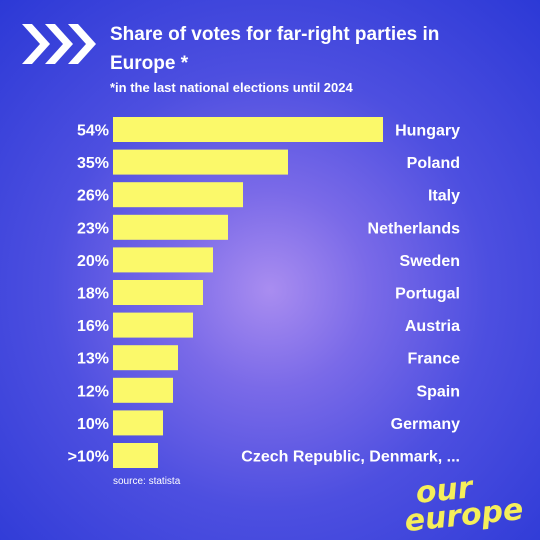 This screenshot has height=540, width=540. I want to click on category-label-0: Hungary, so click(427, 131).